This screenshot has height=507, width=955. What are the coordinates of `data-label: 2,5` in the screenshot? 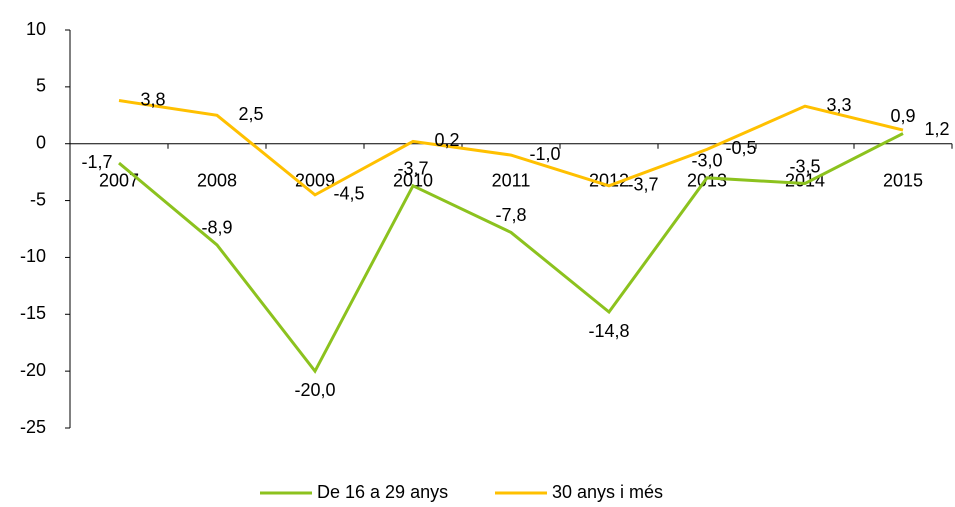 It's located at (250, 114).